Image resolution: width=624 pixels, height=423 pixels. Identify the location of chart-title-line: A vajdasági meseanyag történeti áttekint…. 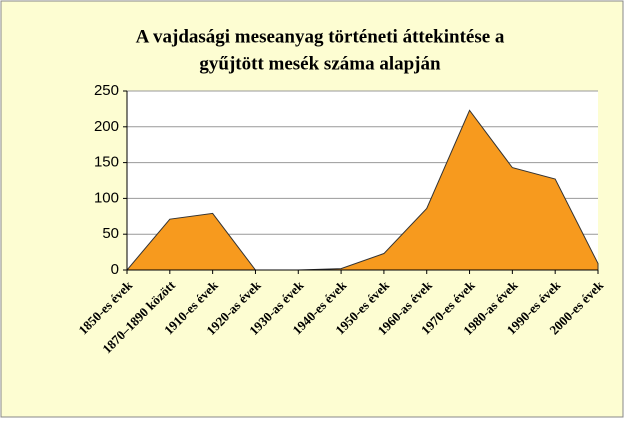
(320, 36).